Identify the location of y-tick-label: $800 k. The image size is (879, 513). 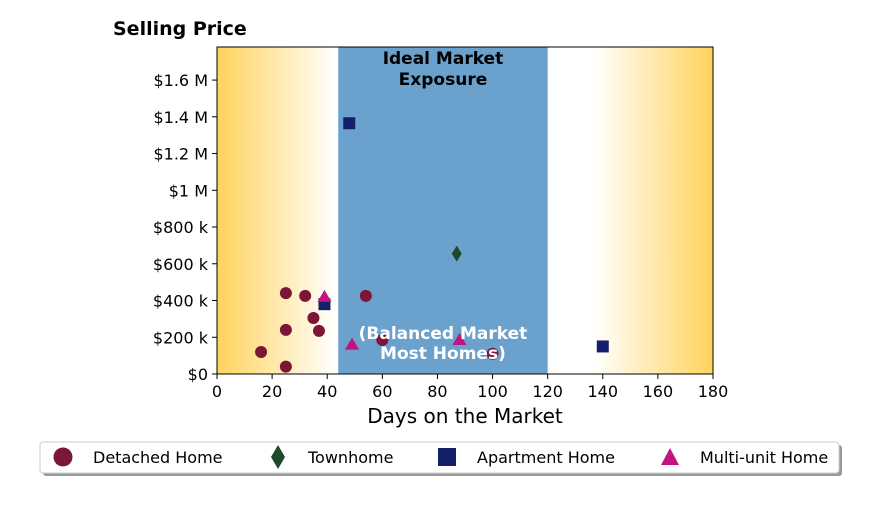
(181, 227).